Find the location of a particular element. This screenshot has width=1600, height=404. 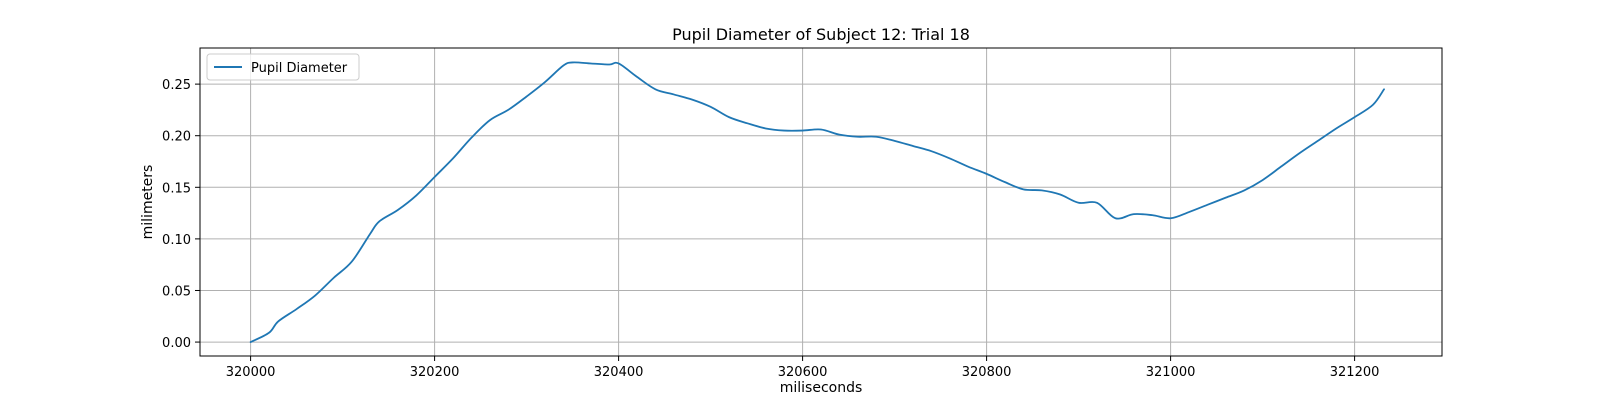

x-tick-label: 321200 is located at coordinates (1355, 372).